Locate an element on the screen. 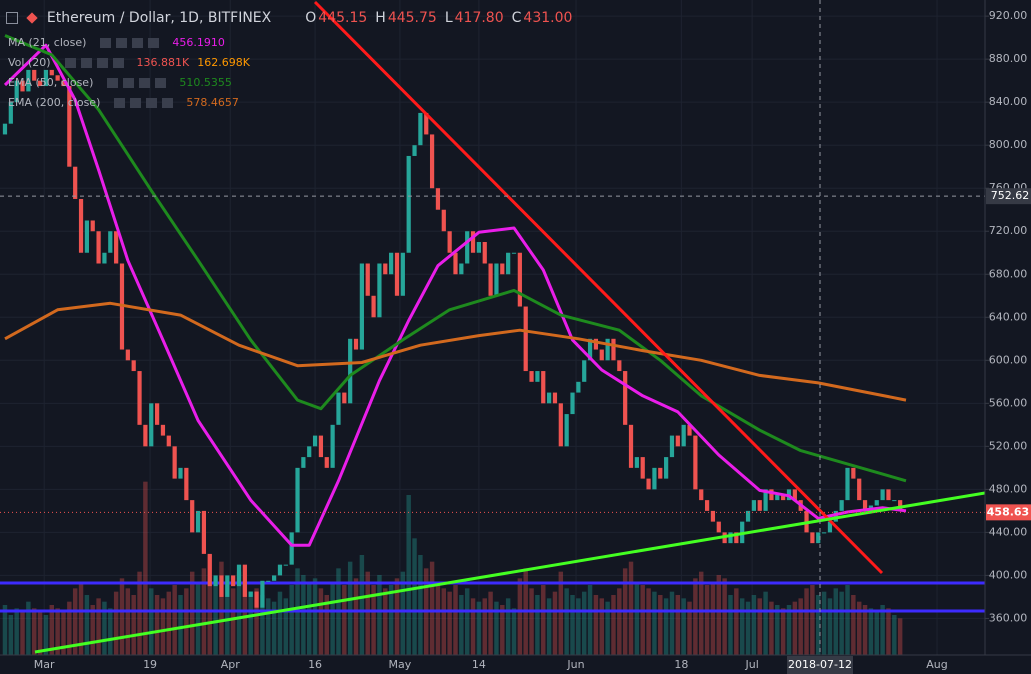 This screenshot has height=674, width=1031. x-tick-label: Apr is located at coordinates (231, 664).